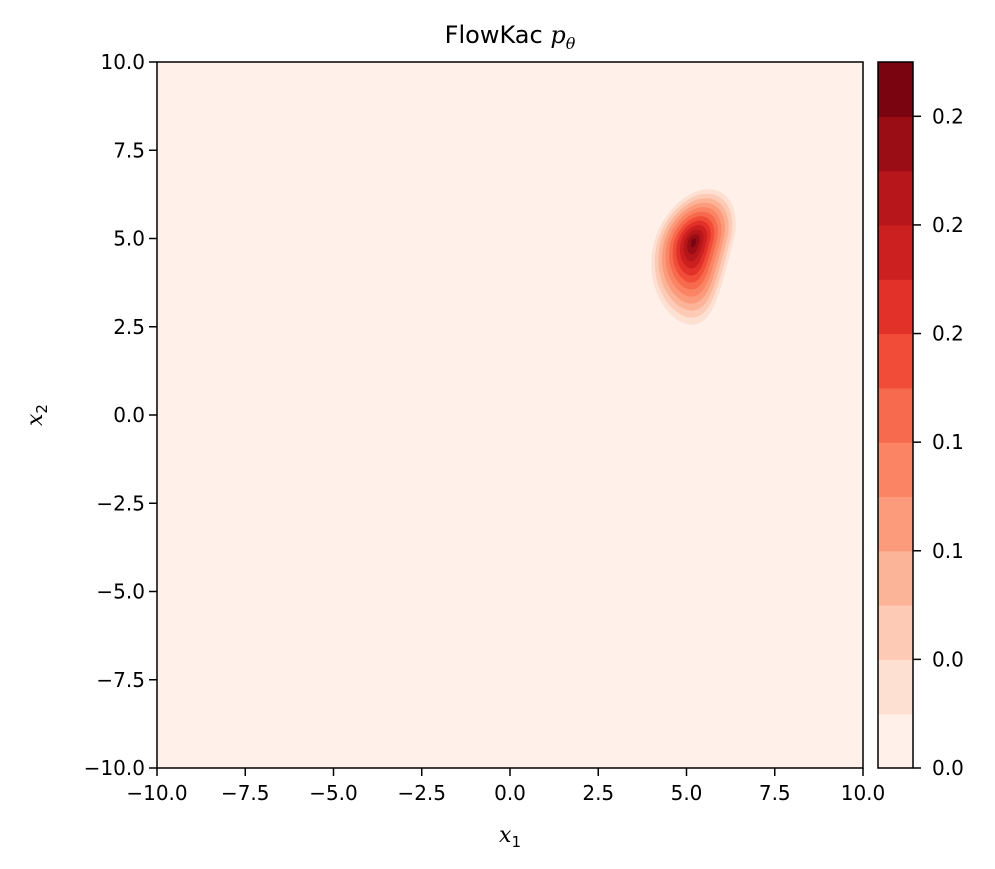 The height and width of the screenshot is (869, 995). I want to click on y-tick-label: −10.0, so click(114, 768).